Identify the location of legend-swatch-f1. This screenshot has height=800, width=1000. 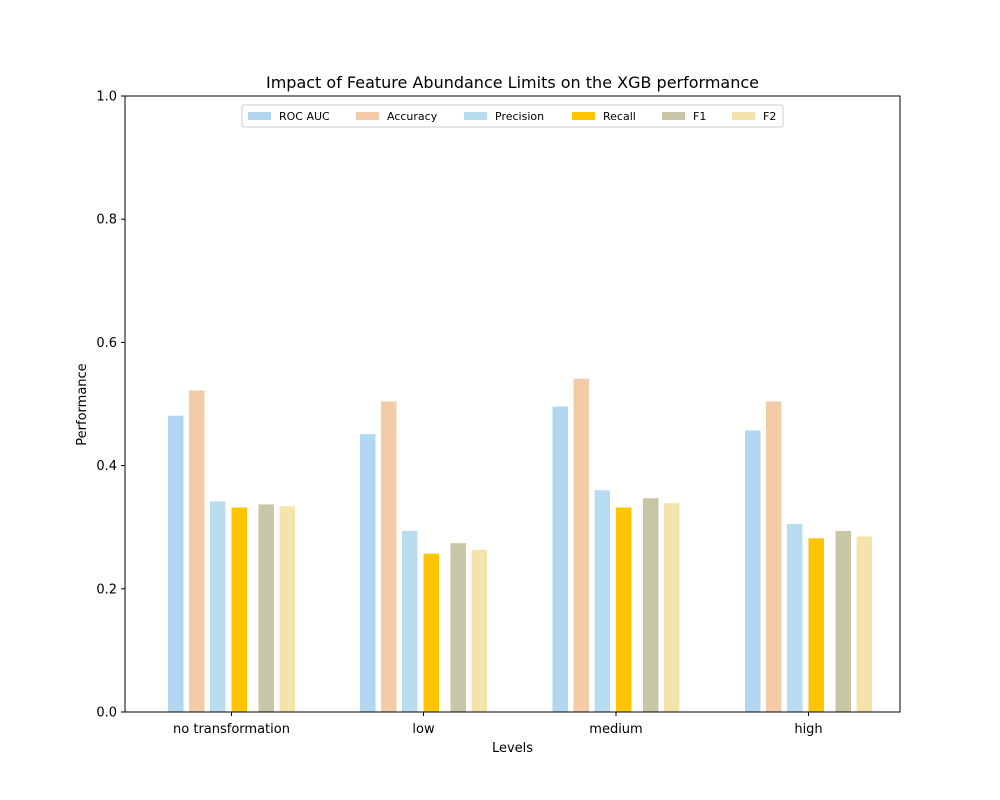
(673, 116).